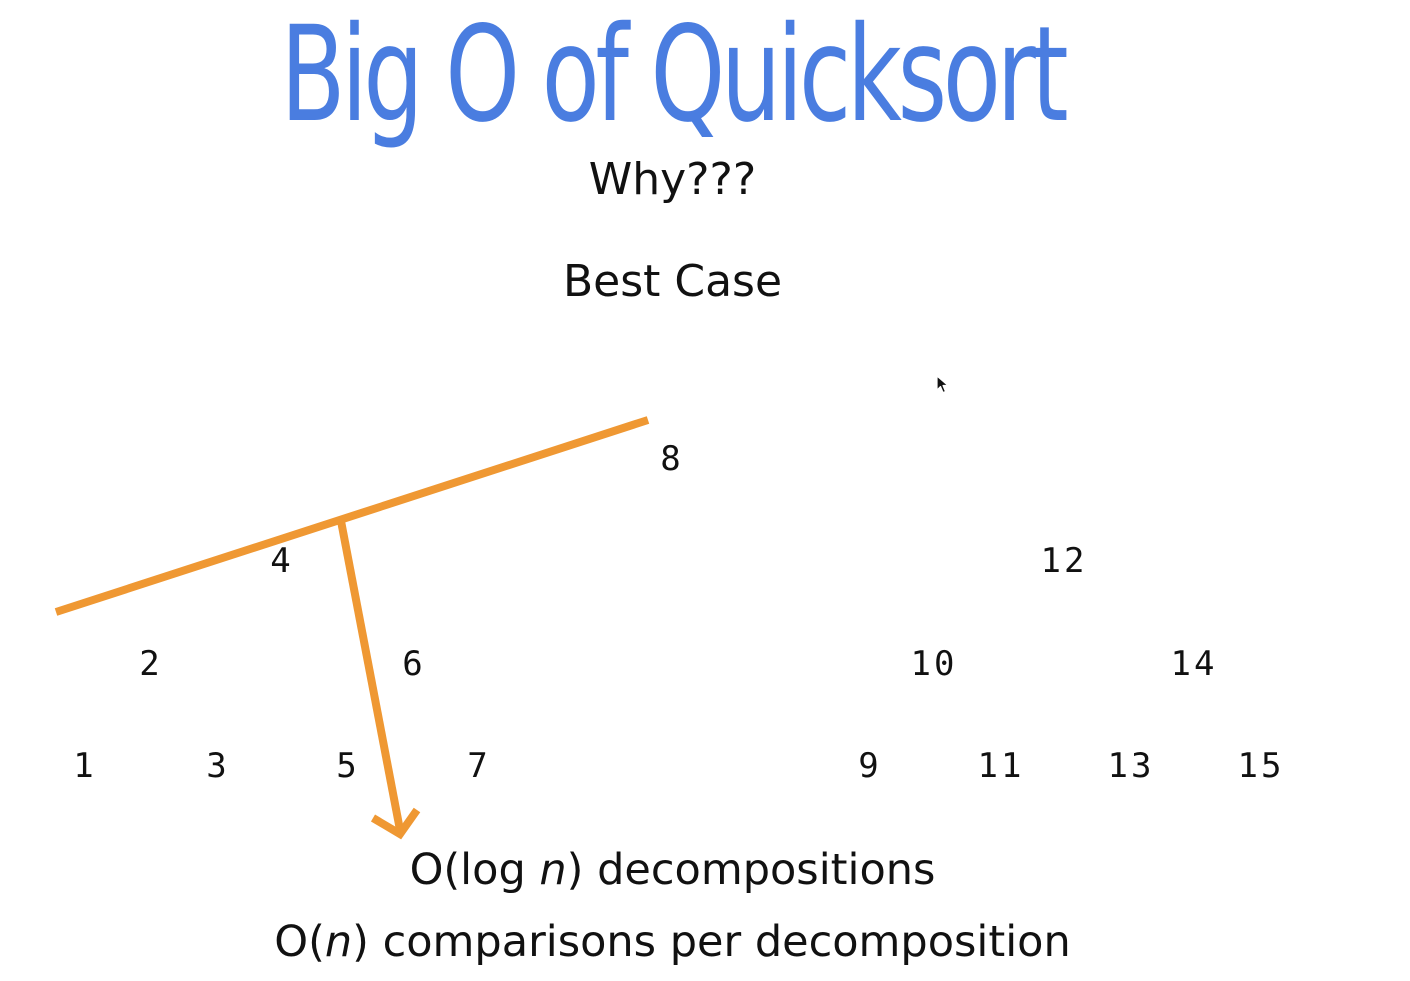  Describe the element at coordinates (674, 76) in the screenshot. I see `slide-title: Big O of Quicksort` at that location.